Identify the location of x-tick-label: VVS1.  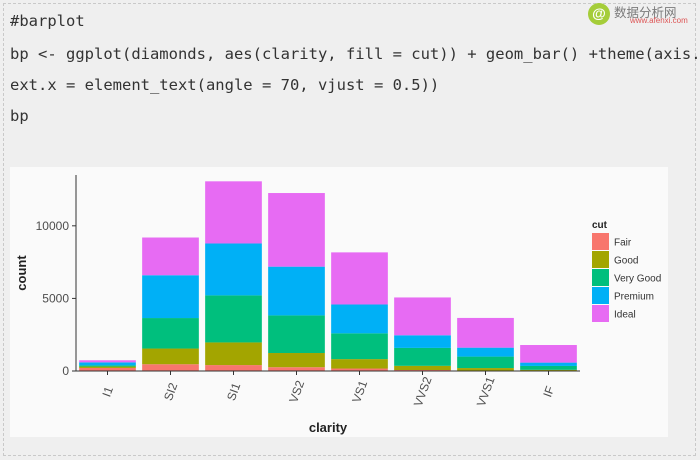
(486, 392).